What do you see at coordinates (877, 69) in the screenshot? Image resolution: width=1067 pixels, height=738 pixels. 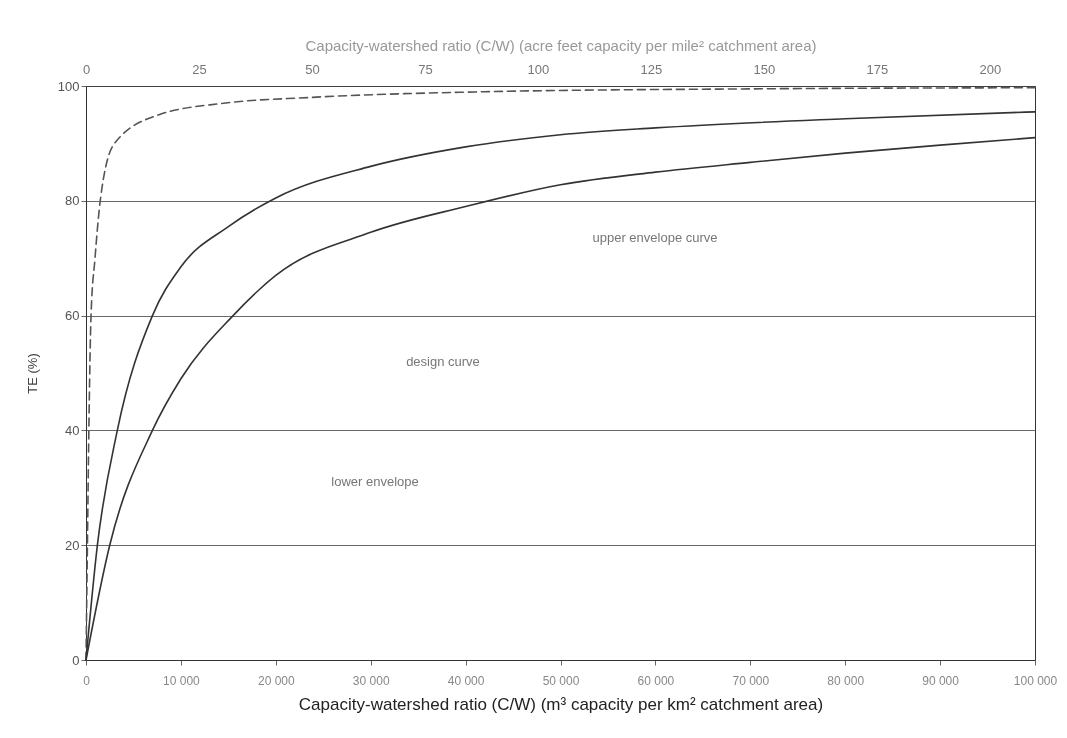 I see `x2-tick-label: 175` at bounding box center [877, 69].